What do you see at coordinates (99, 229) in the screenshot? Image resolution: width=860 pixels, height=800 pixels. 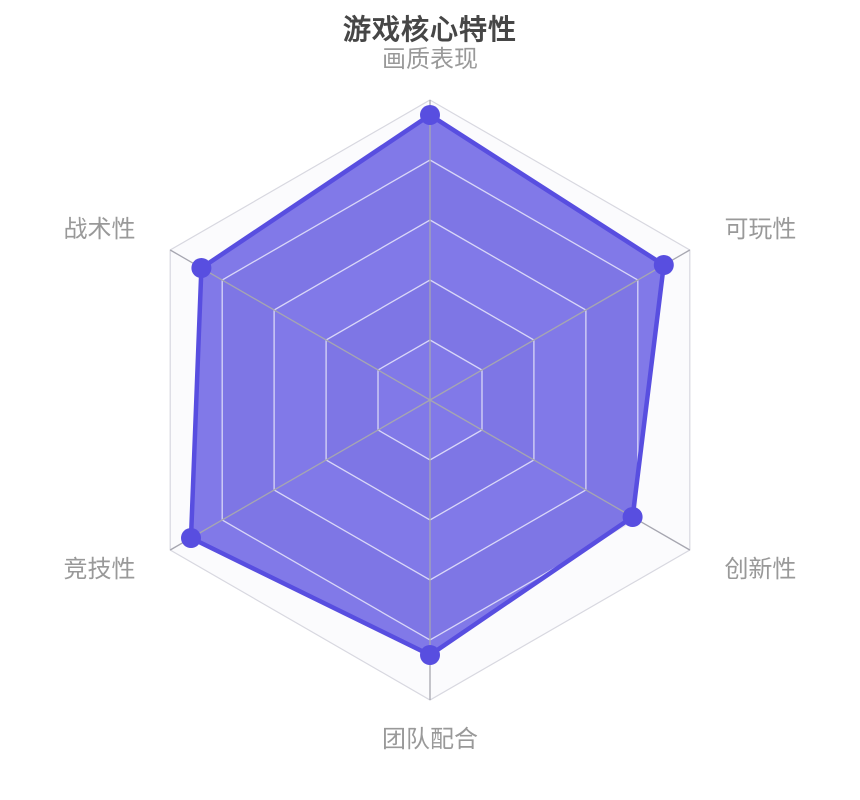 I see `axis-label-tactics: 战术性` at bounding box center [99, 229].